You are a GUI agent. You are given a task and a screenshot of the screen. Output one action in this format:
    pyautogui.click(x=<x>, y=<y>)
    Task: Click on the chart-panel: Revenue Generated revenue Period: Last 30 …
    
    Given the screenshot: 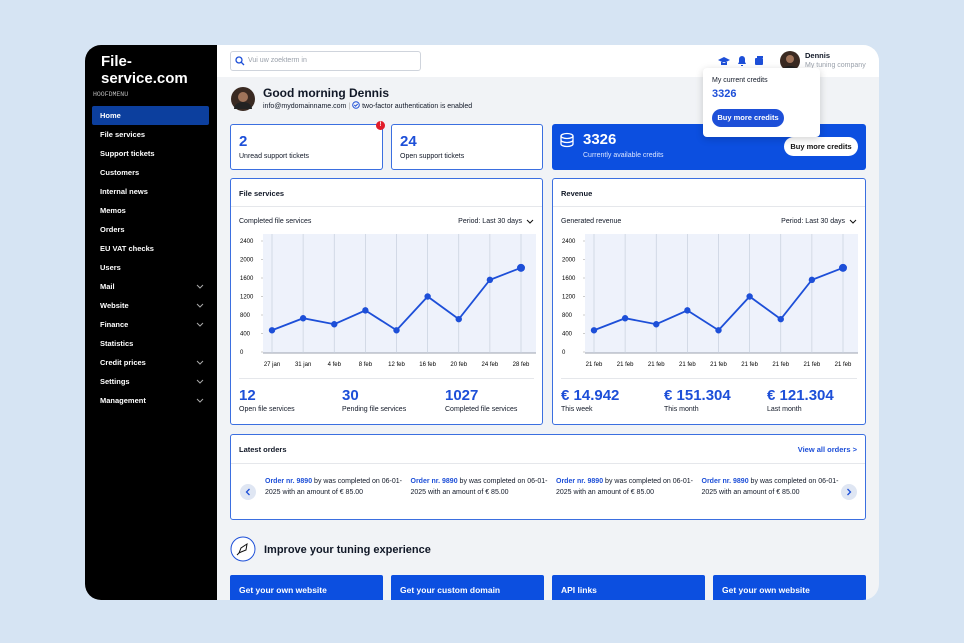 What is the action you would take?
    pyautogui.click(x=709, y=301)
    